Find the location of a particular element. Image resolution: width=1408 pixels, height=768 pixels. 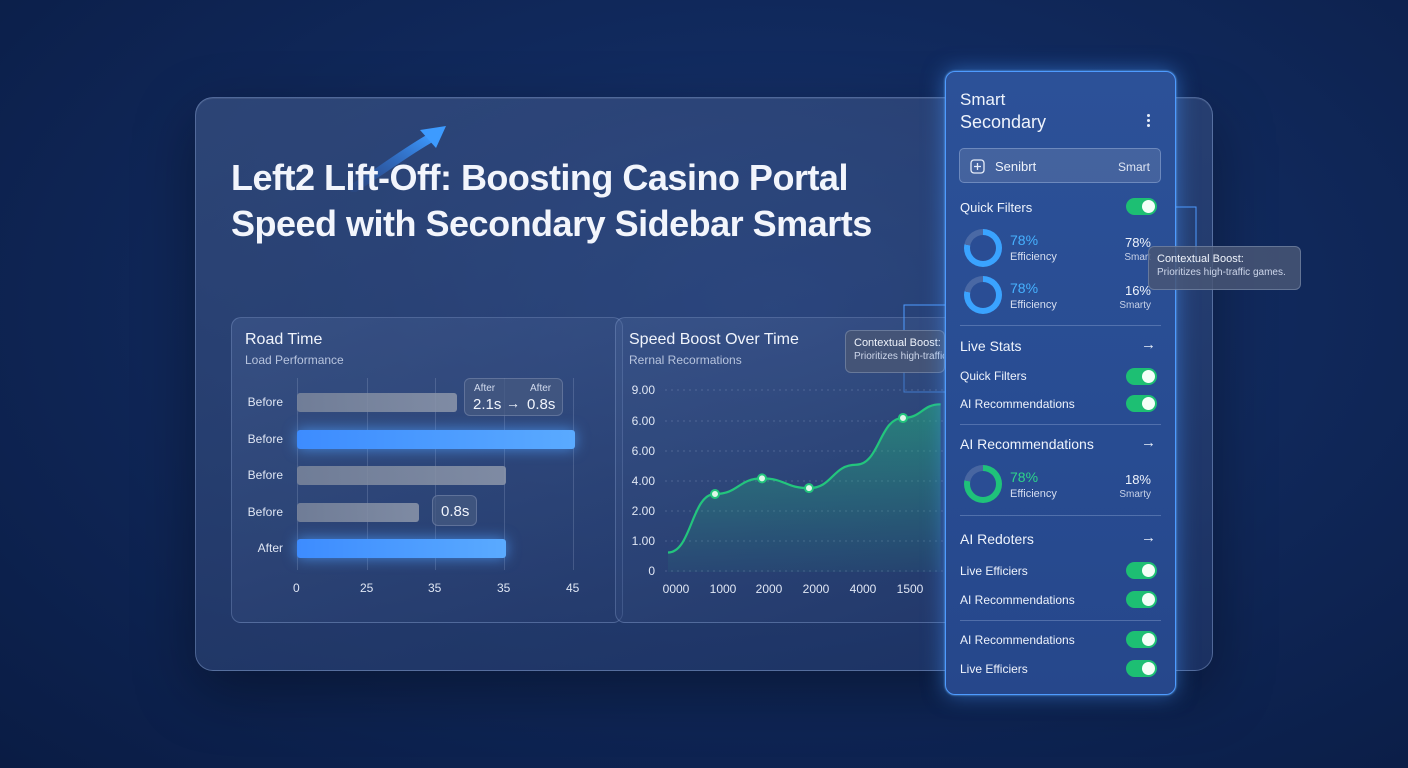

grid-line is located at coordinates (573, 474).